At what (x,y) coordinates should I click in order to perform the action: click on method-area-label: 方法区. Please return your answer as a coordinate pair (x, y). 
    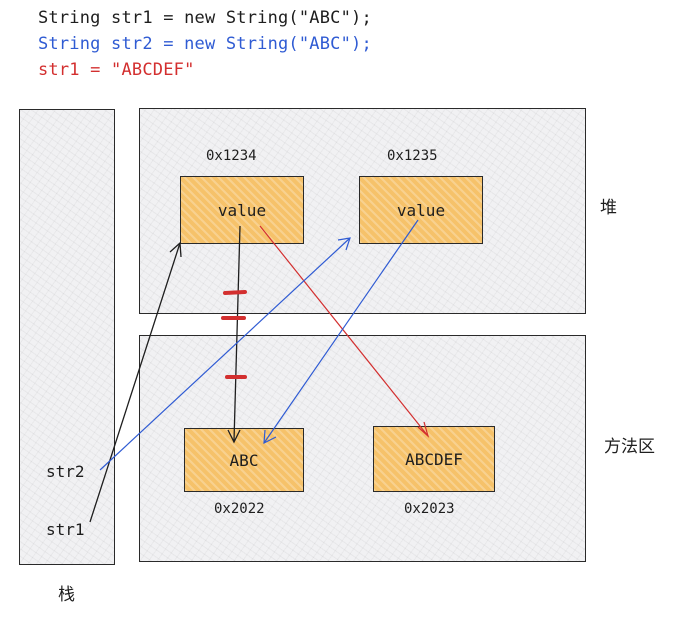
    Looking at the image, I should click on (629, 447).